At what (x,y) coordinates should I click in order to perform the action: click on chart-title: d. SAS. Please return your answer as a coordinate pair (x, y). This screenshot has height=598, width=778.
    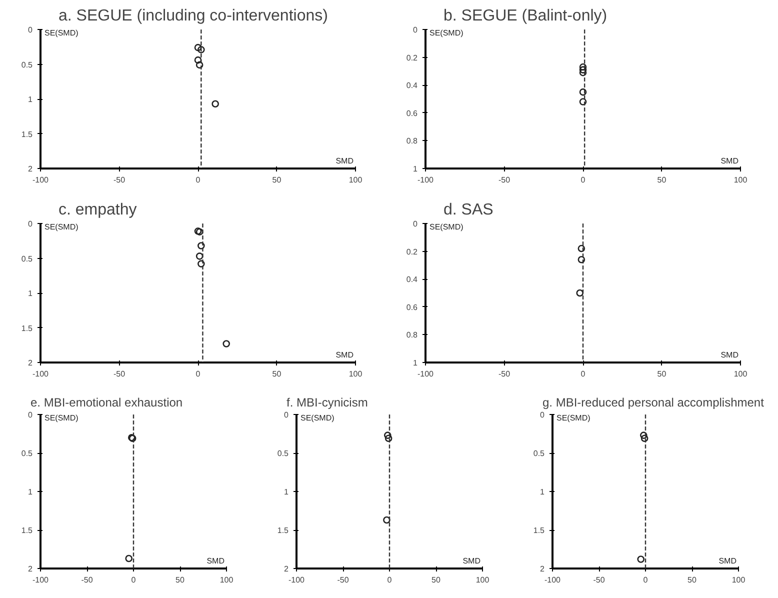
    Looking at the image, I should click on (469, 210).